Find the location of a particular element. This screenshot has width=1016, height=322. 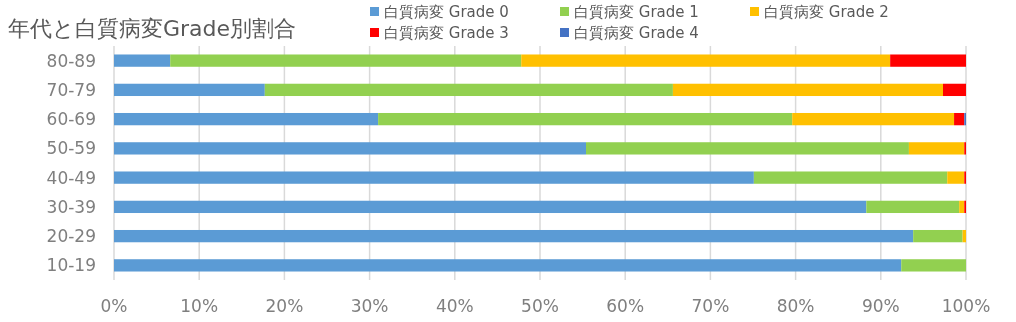

y-tick-label: 30-39 is located at coordinates (71, 206).